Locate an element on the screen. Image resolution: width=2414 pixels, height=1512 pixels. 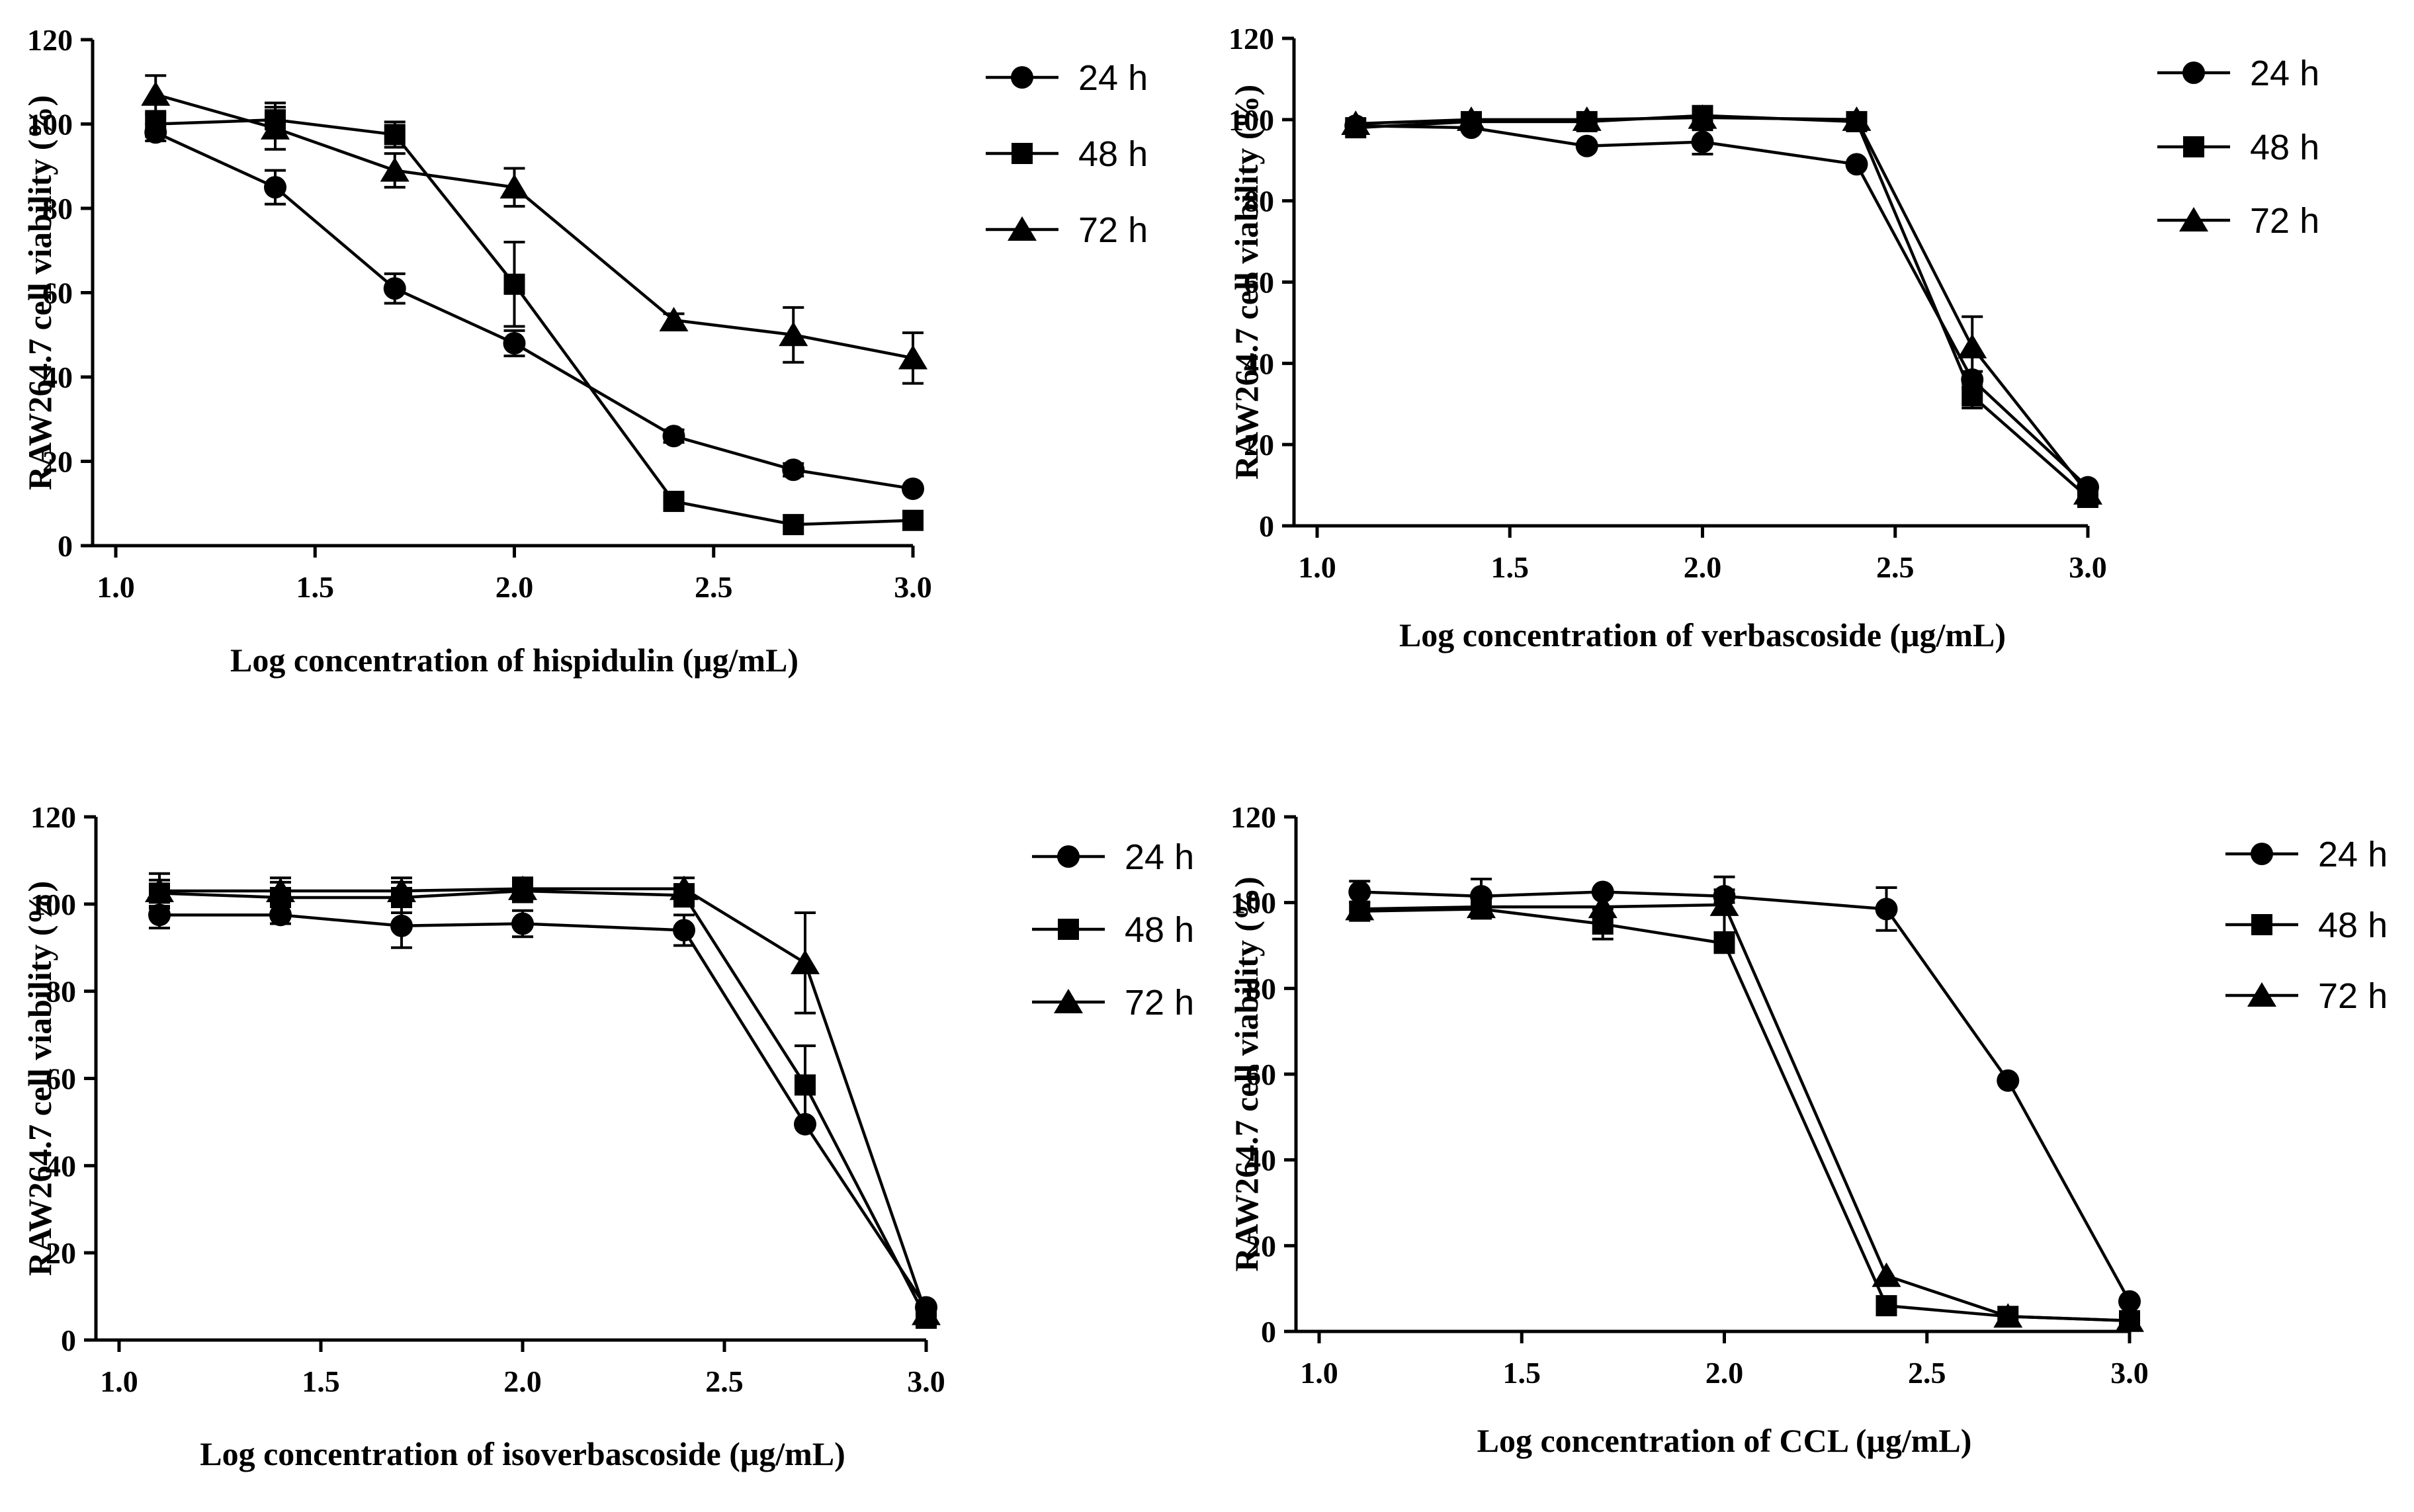
series-72h-verbascoside is located at coordinates (1721, 304).